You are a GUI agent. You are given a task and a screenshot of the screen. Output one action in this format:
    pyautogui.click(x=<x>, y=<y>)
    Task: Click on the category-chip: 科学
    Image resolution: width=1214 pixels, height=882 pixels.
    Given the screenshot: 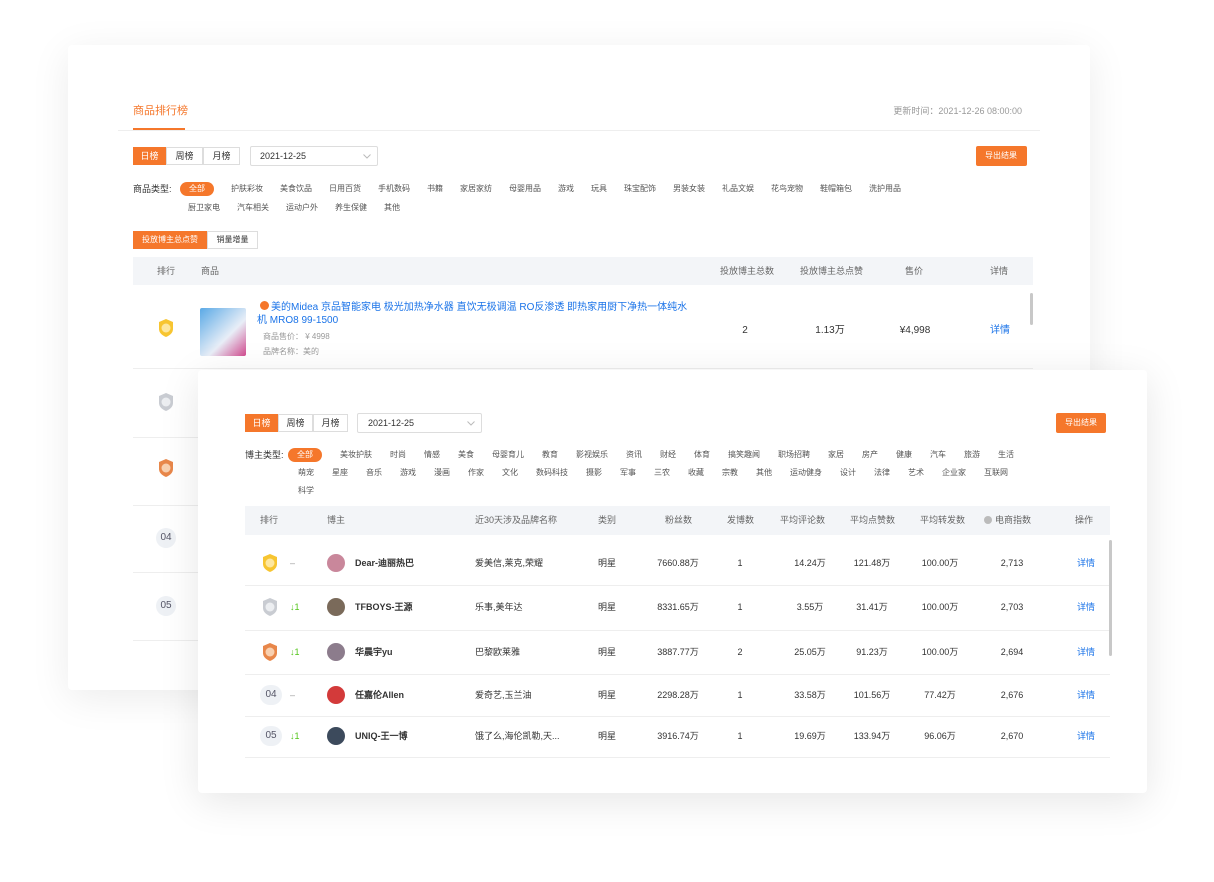 What is the action you would take?
    pyautogui.click(x=306, y=490)
    